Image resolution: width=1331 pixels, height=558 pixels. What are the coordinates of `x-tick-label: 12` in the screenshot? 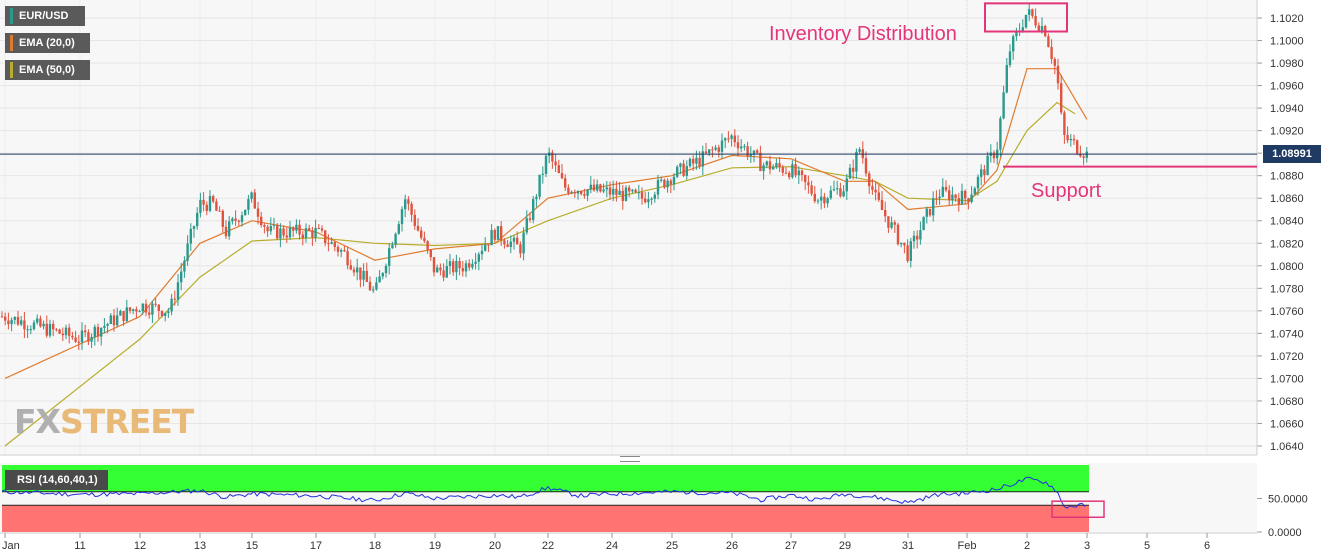 It's located at (140, 546).